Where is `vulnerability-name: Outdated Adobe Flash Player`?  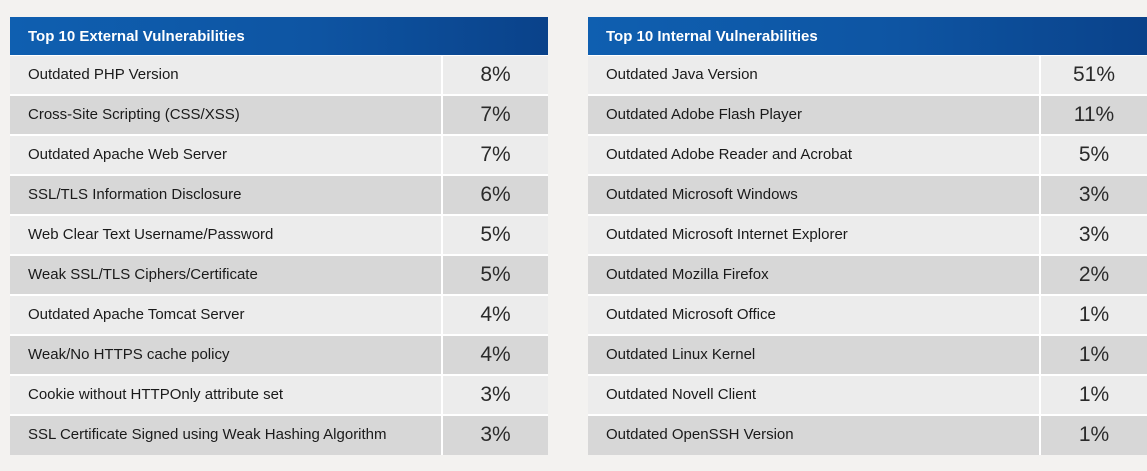 vulnerability-name: Outdated Adobe Flash Player is located at coordinates (814, 115).